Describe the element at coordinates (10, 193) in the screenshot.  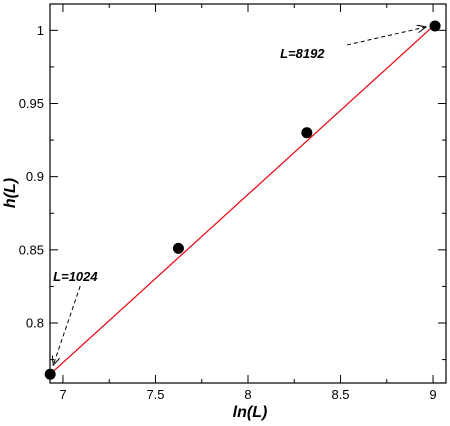
I see `y-axis-title: h(L)` at that location.